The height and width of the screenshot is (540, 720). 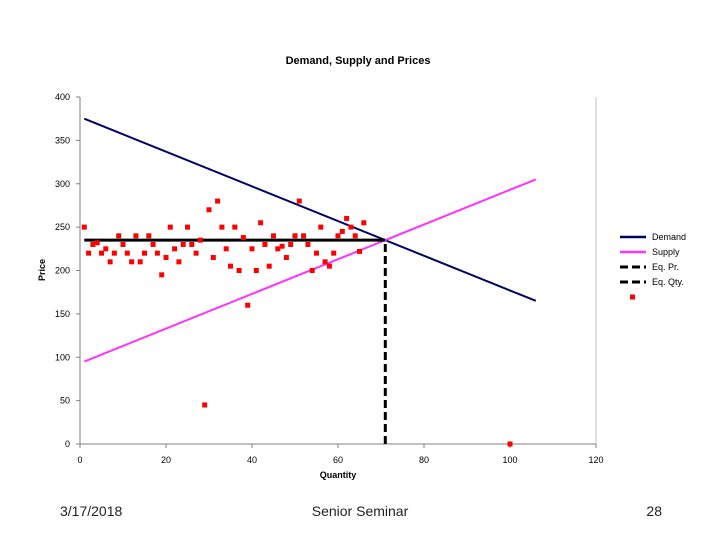 I want to click on legend-label: Eq. Pr., so click(x=665, y=267).